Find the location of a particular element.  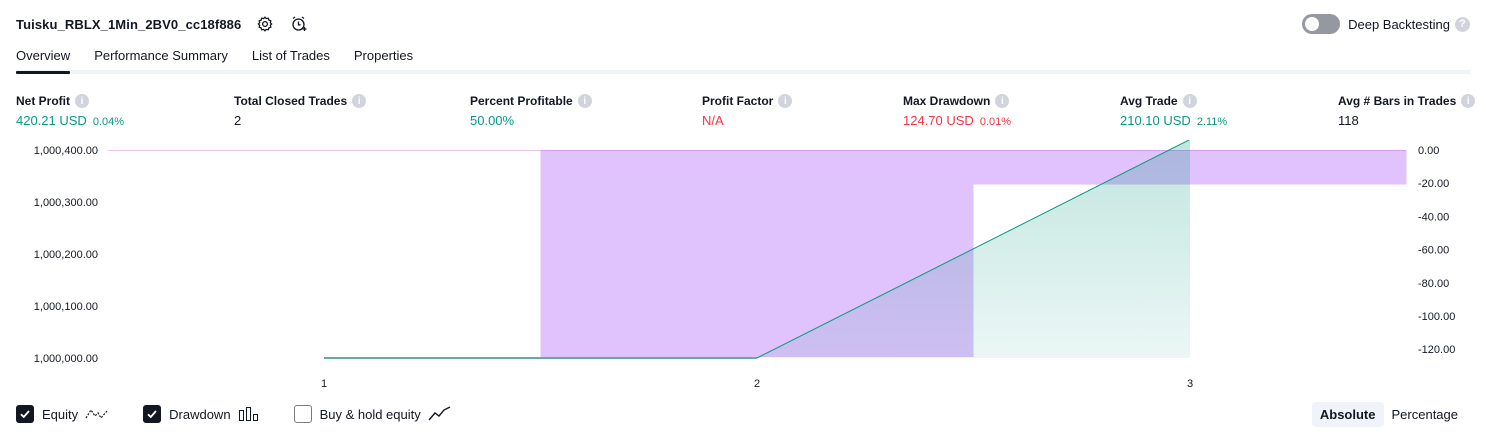

strategy-name: Tuisku_RBLX_1Min_2BV0_cc18f886 is located at coordinates (129, 24).